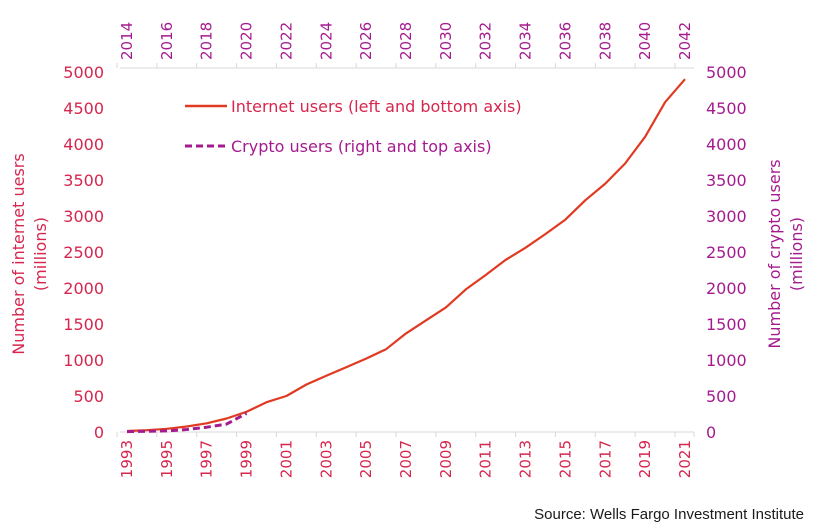 The height and width of the screenshot is (529, 822). I want to click on left-tick-label: 2500, so click(83, 252).